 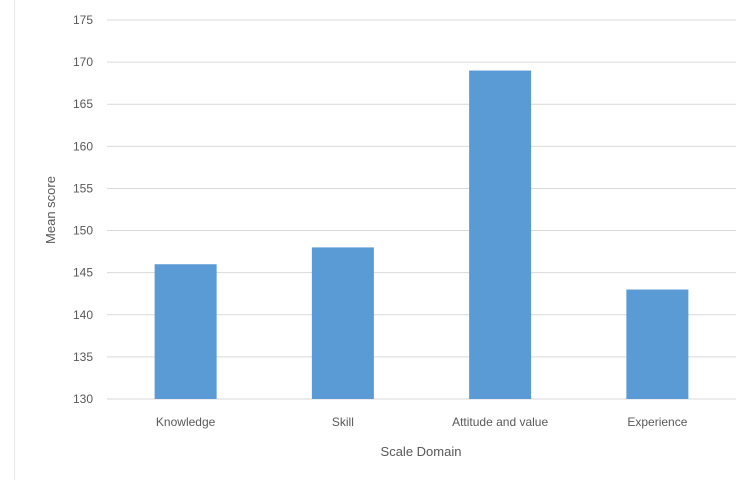 What do you see at coordinates (83, 188) in the screenshot?
I see `y-tick-label: 155` at bounding box center [83, 188].